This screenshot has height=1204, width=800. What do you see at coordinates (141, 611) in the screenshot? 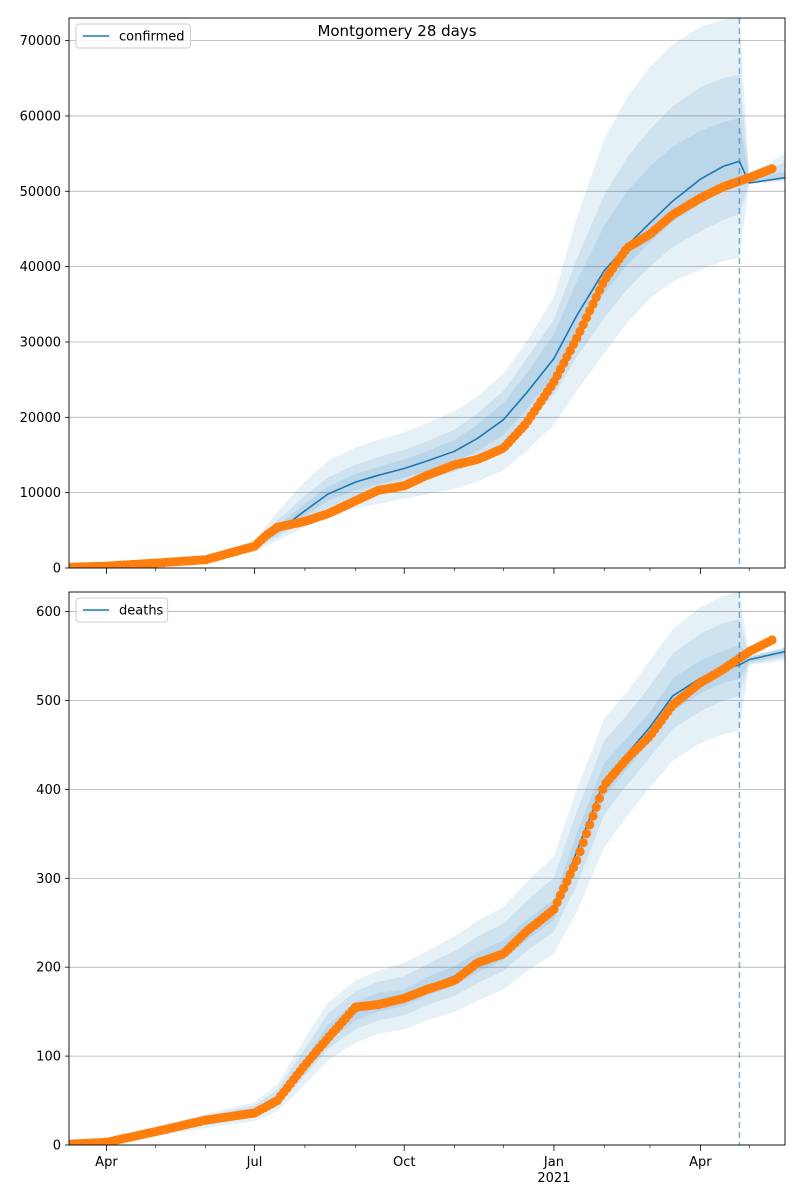
I see `legend-label: deaths` at bounding box center [141, 611].